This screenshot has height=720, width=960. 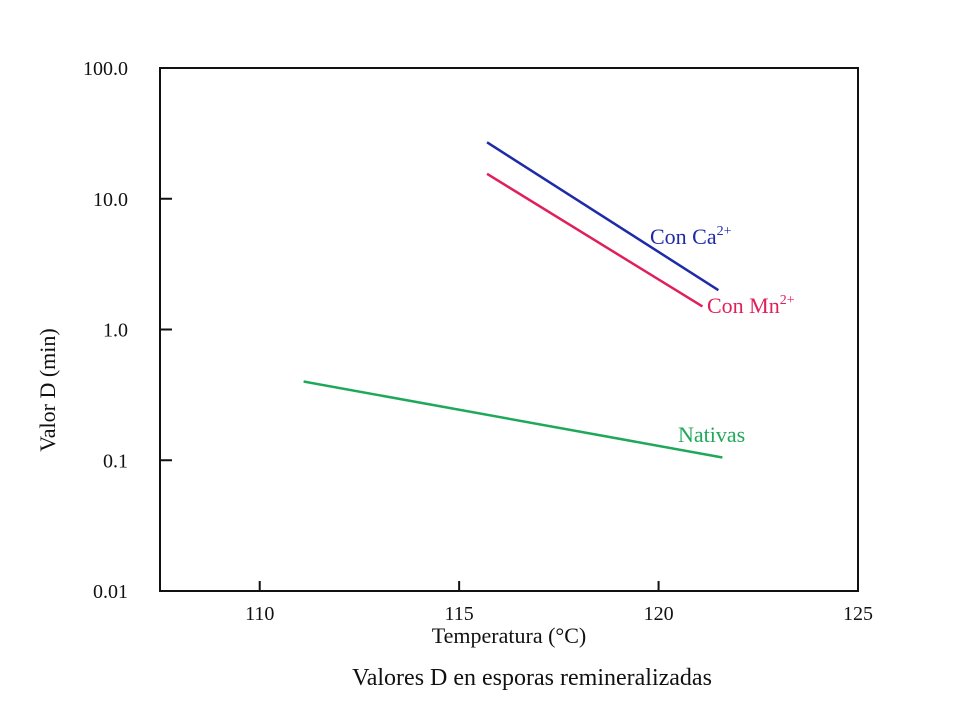 I want to click on x-axis-title: Temperatura (°C), so click(x=509, y=635).